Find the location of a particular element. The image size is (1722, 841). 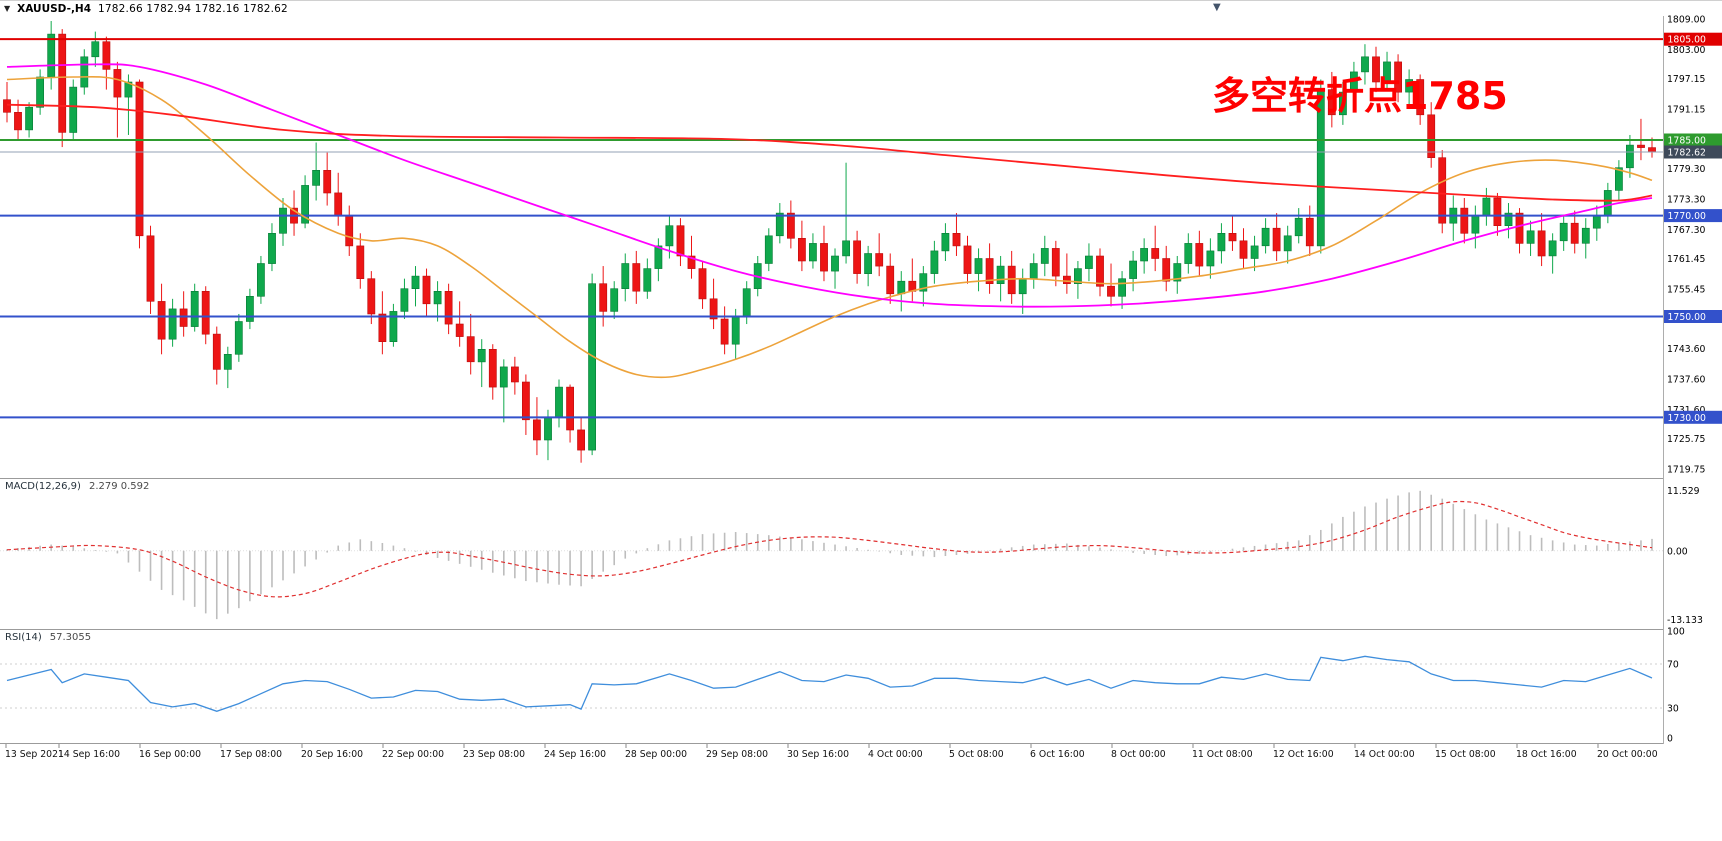

price-tick-label: 1755.45 is located at coordinates (1686, 290).